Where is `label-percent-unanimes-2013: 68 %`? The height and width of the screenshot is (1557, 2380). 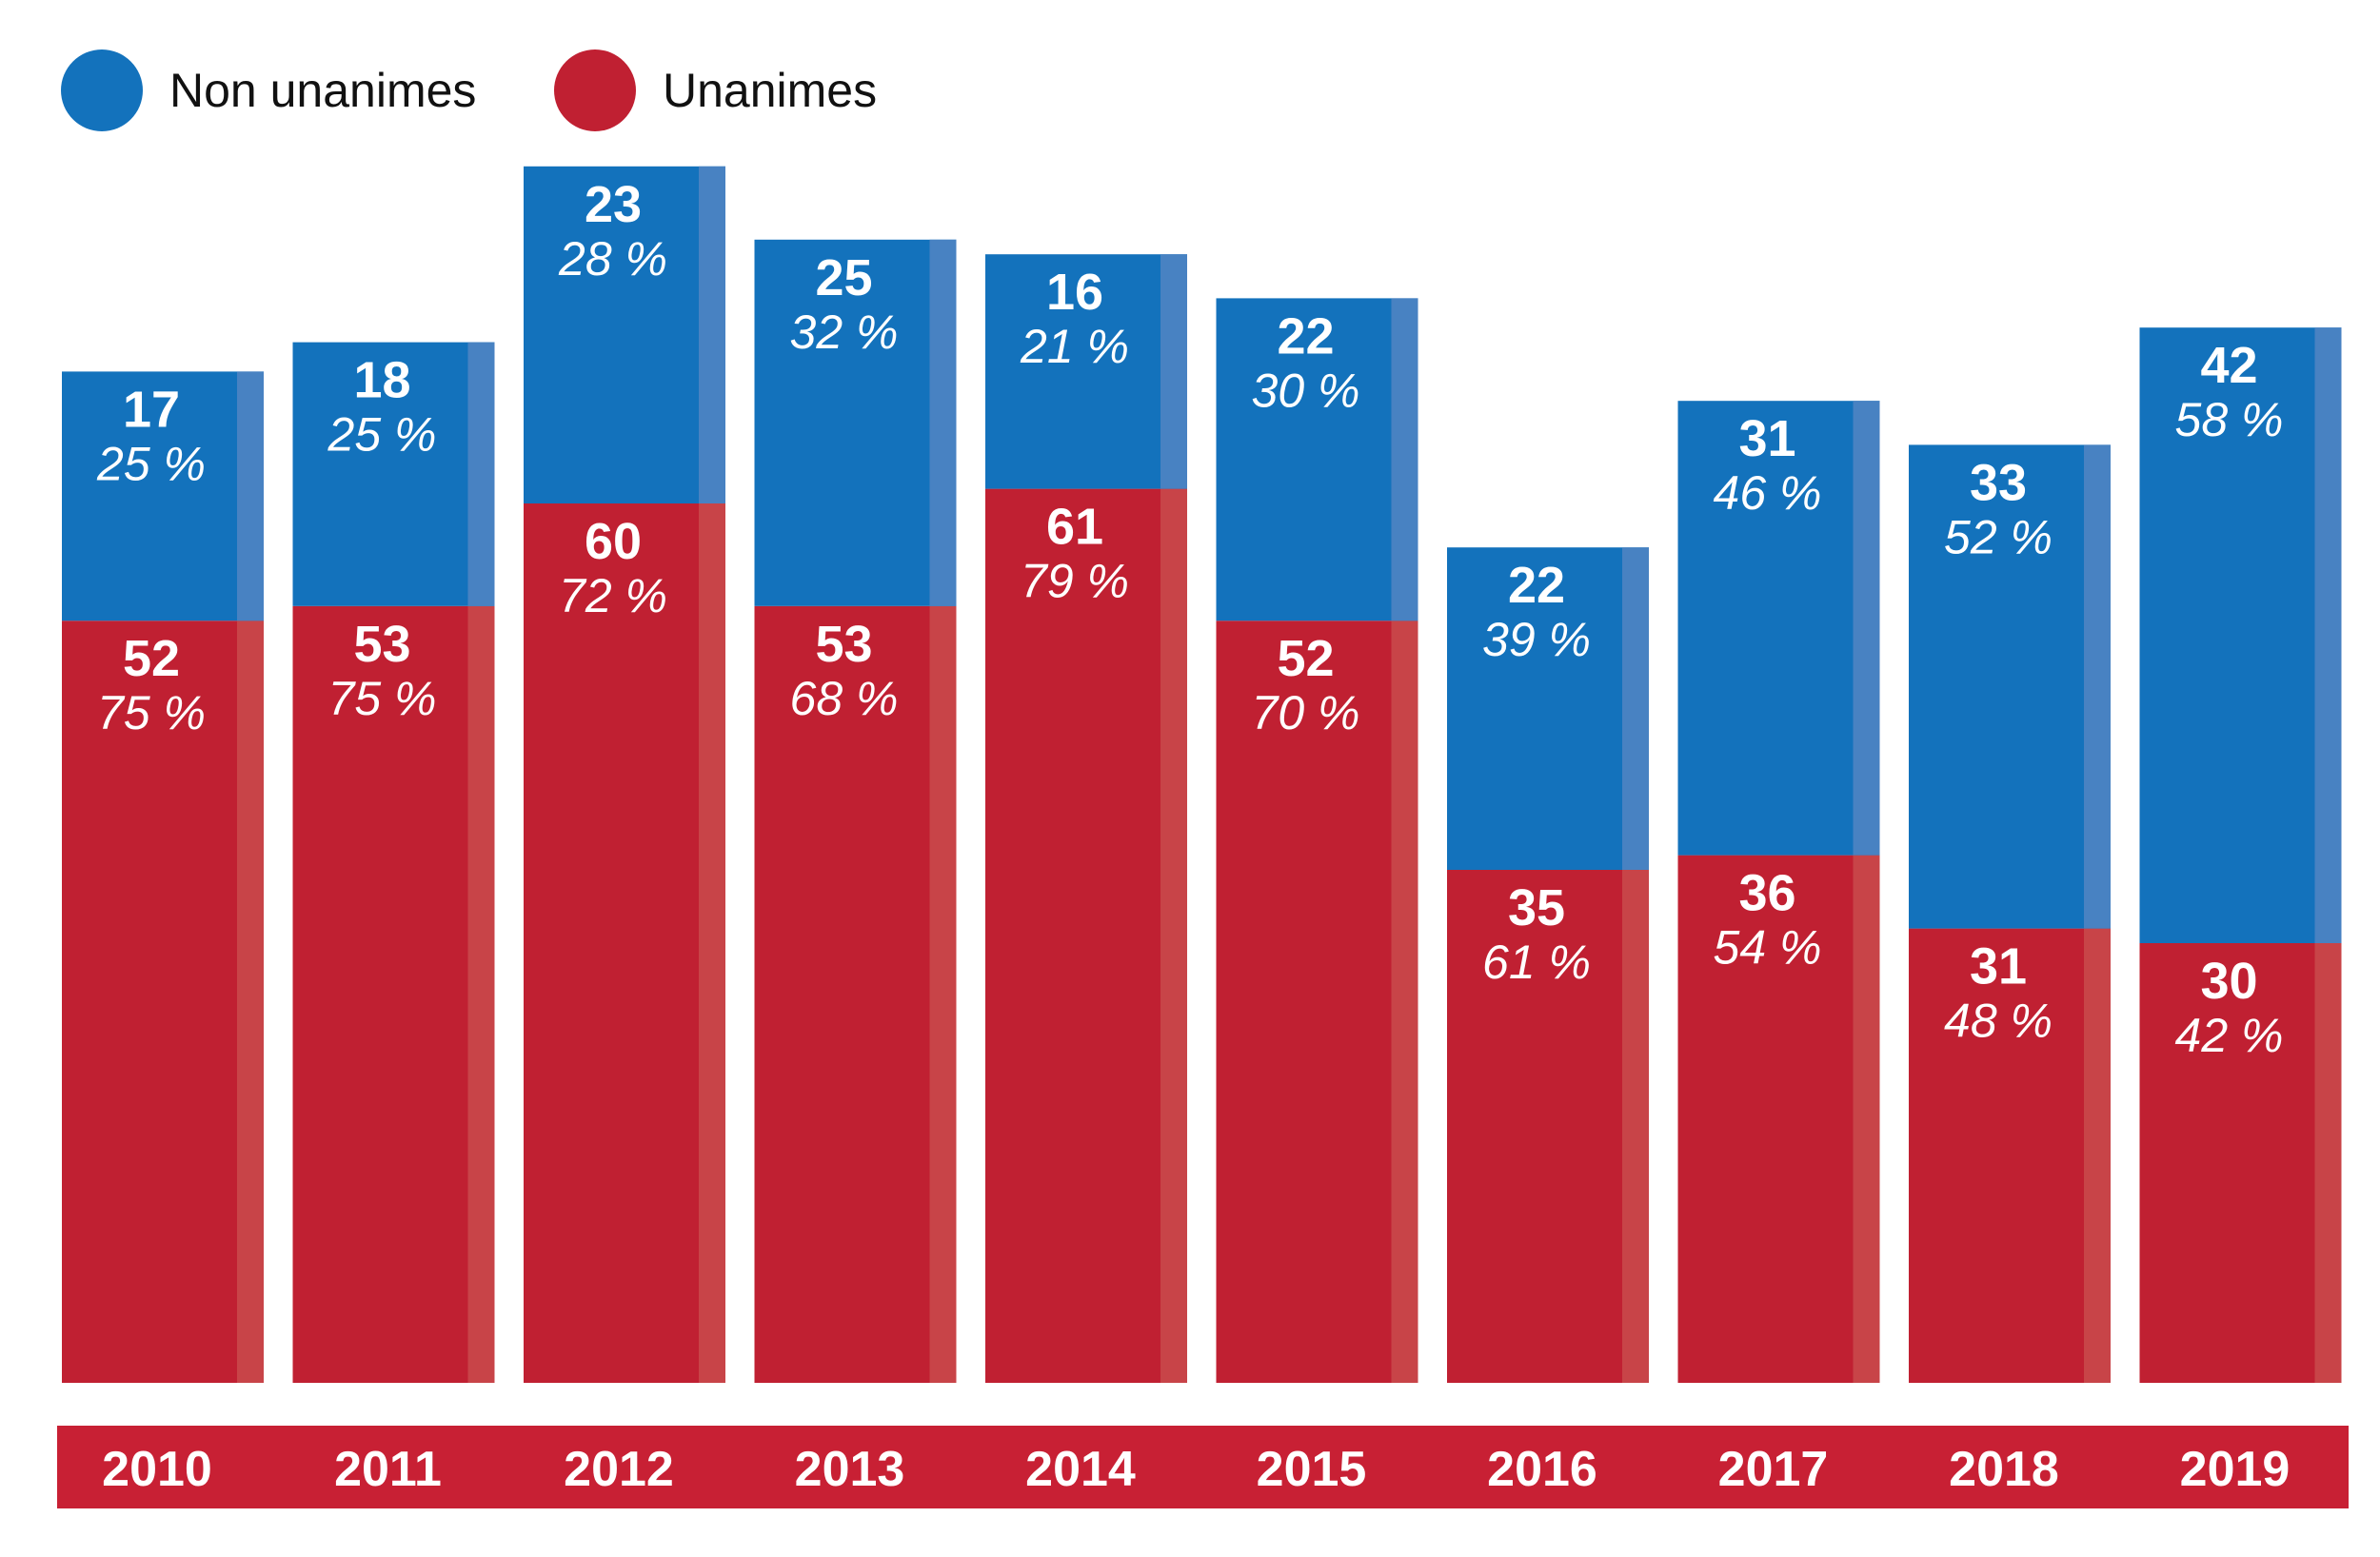 label-percent-unanimes-2013: 68 % is located at coordinates (844, 699).